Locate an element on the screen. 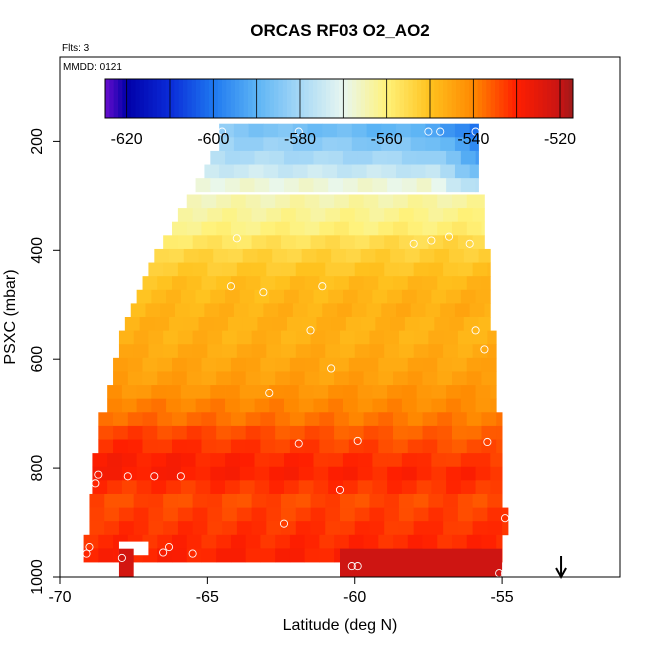 Image resolution: width=650 pixels, height=650 pixels. colorbar-tick-label: -540 is located at coordinates (473, 139).